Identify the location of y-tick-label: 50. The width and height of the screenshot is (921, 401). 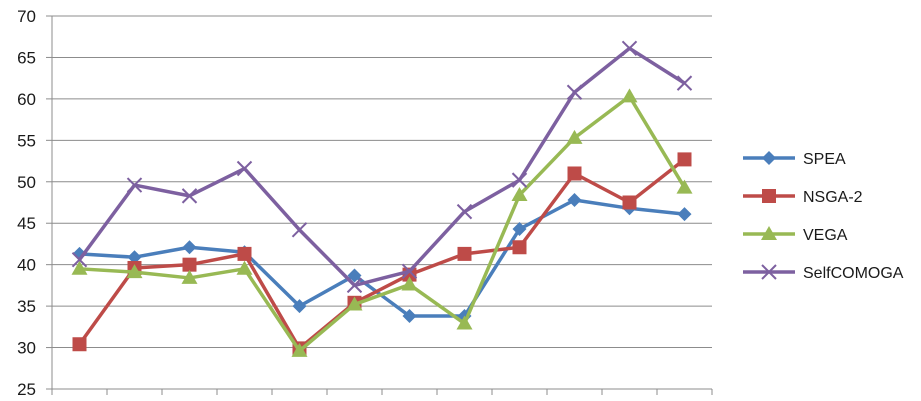
(26, 182).